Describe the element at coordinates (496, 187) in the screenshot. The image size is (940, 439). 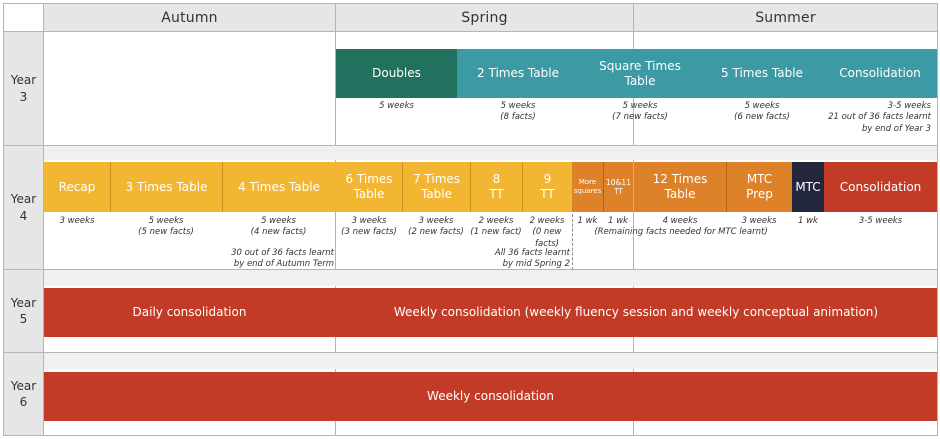
I see `year4-block-8-tt: 8 TT` at that location.